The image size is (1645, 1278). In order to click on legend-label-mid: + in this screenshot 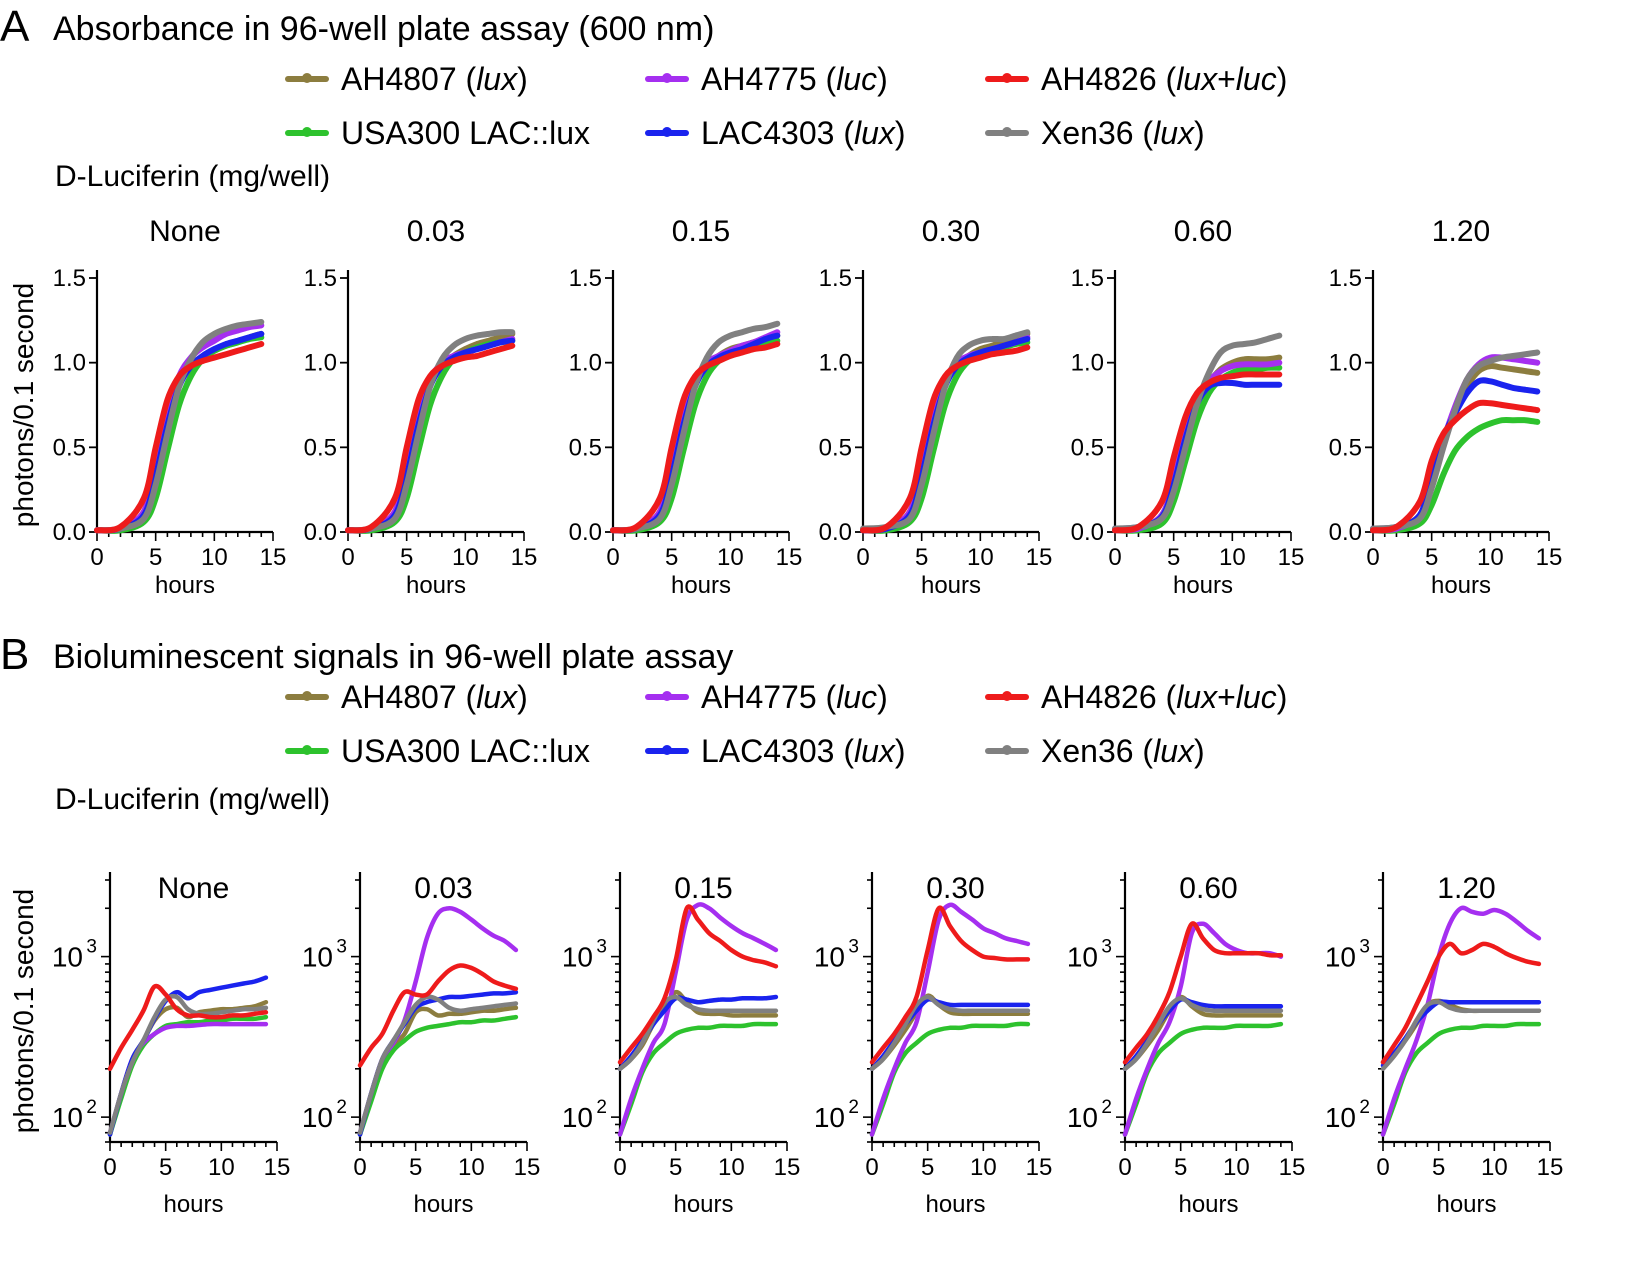, I will do `click(1226, 696)`.